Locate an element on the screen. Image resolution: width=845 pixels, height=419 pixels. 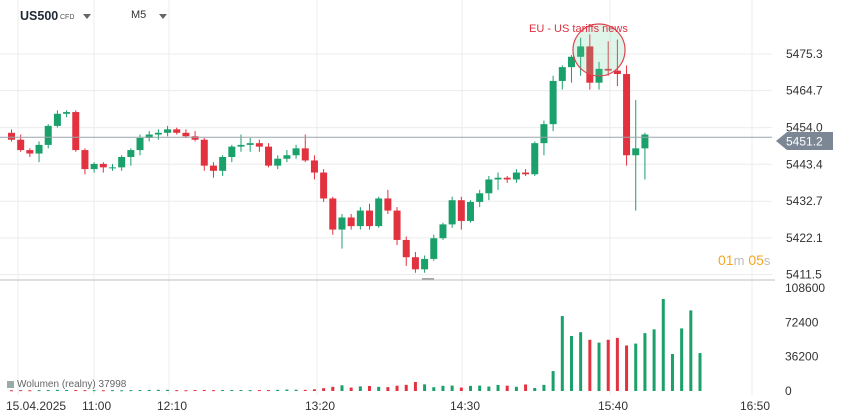
news-annotation: EU - US tariffs news is located at coordinates (578, 50).